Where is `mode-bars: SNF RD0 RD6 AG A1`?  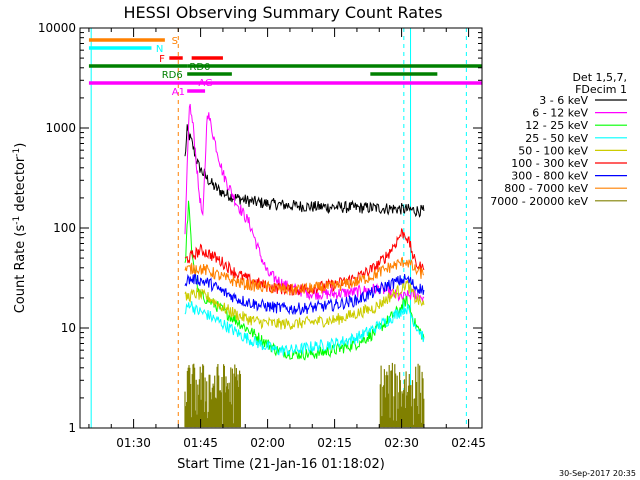
mode-bars: SNF RD0 RD6 AG A1 is located at coordinates (285, 67).